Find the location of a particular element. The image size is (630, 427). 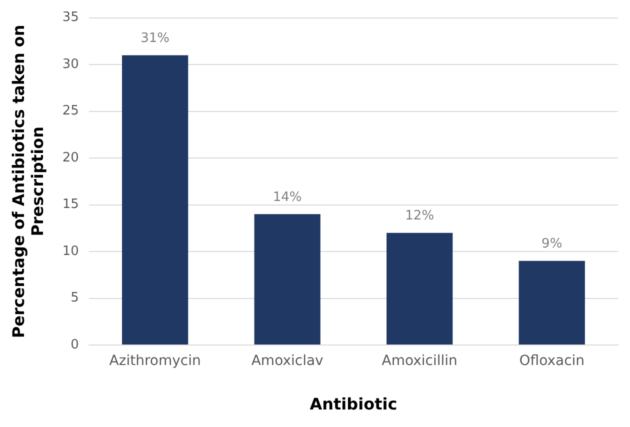

y-tick-label: 5 is located at coordinates (74, 298).